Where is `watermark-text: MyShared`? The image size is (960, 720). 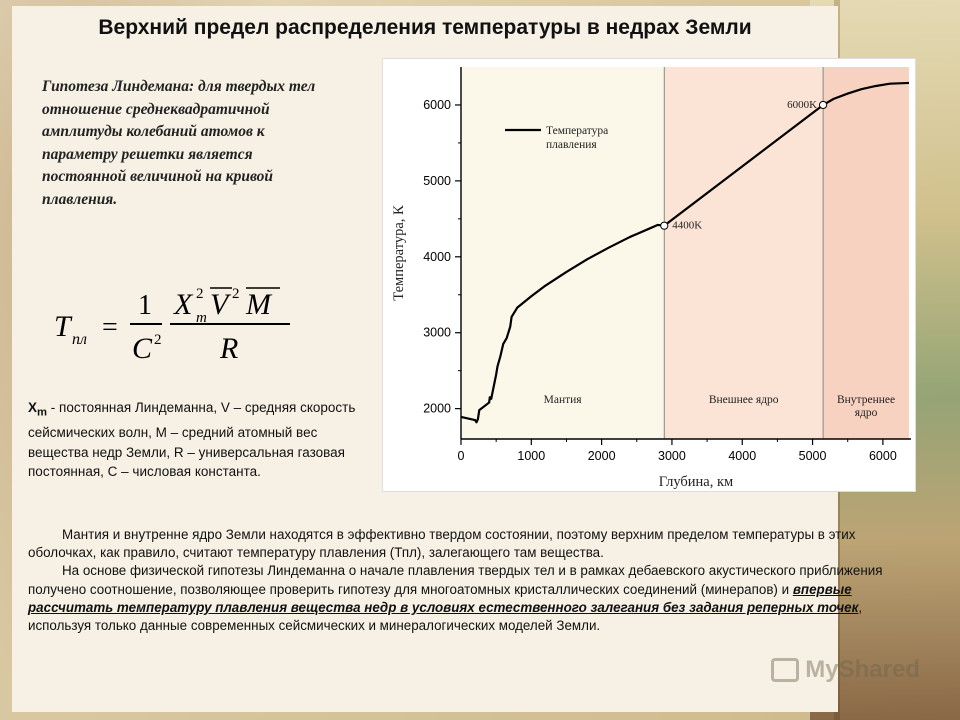 watermark-text: MyShared is located at coordinates (862, 669).